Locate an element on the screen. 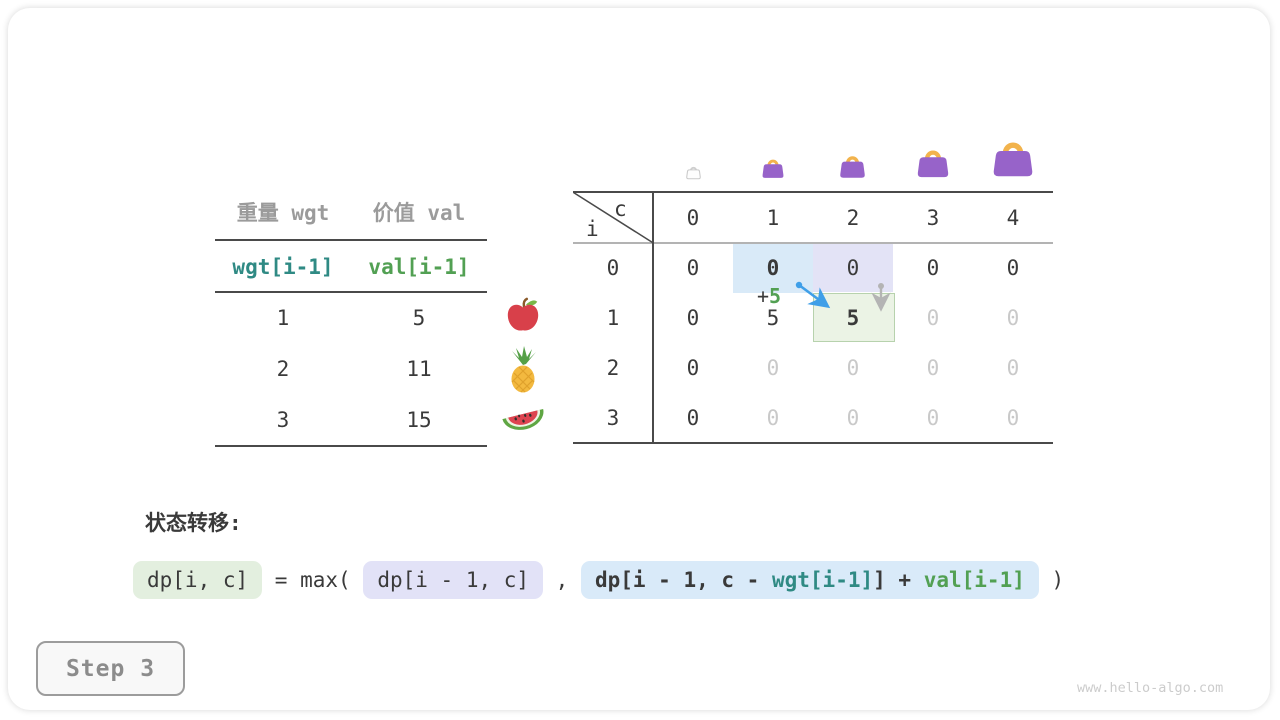 This screenshot has width=1280, height=720. corner-row-var: i is located at coordinates (592, 229).